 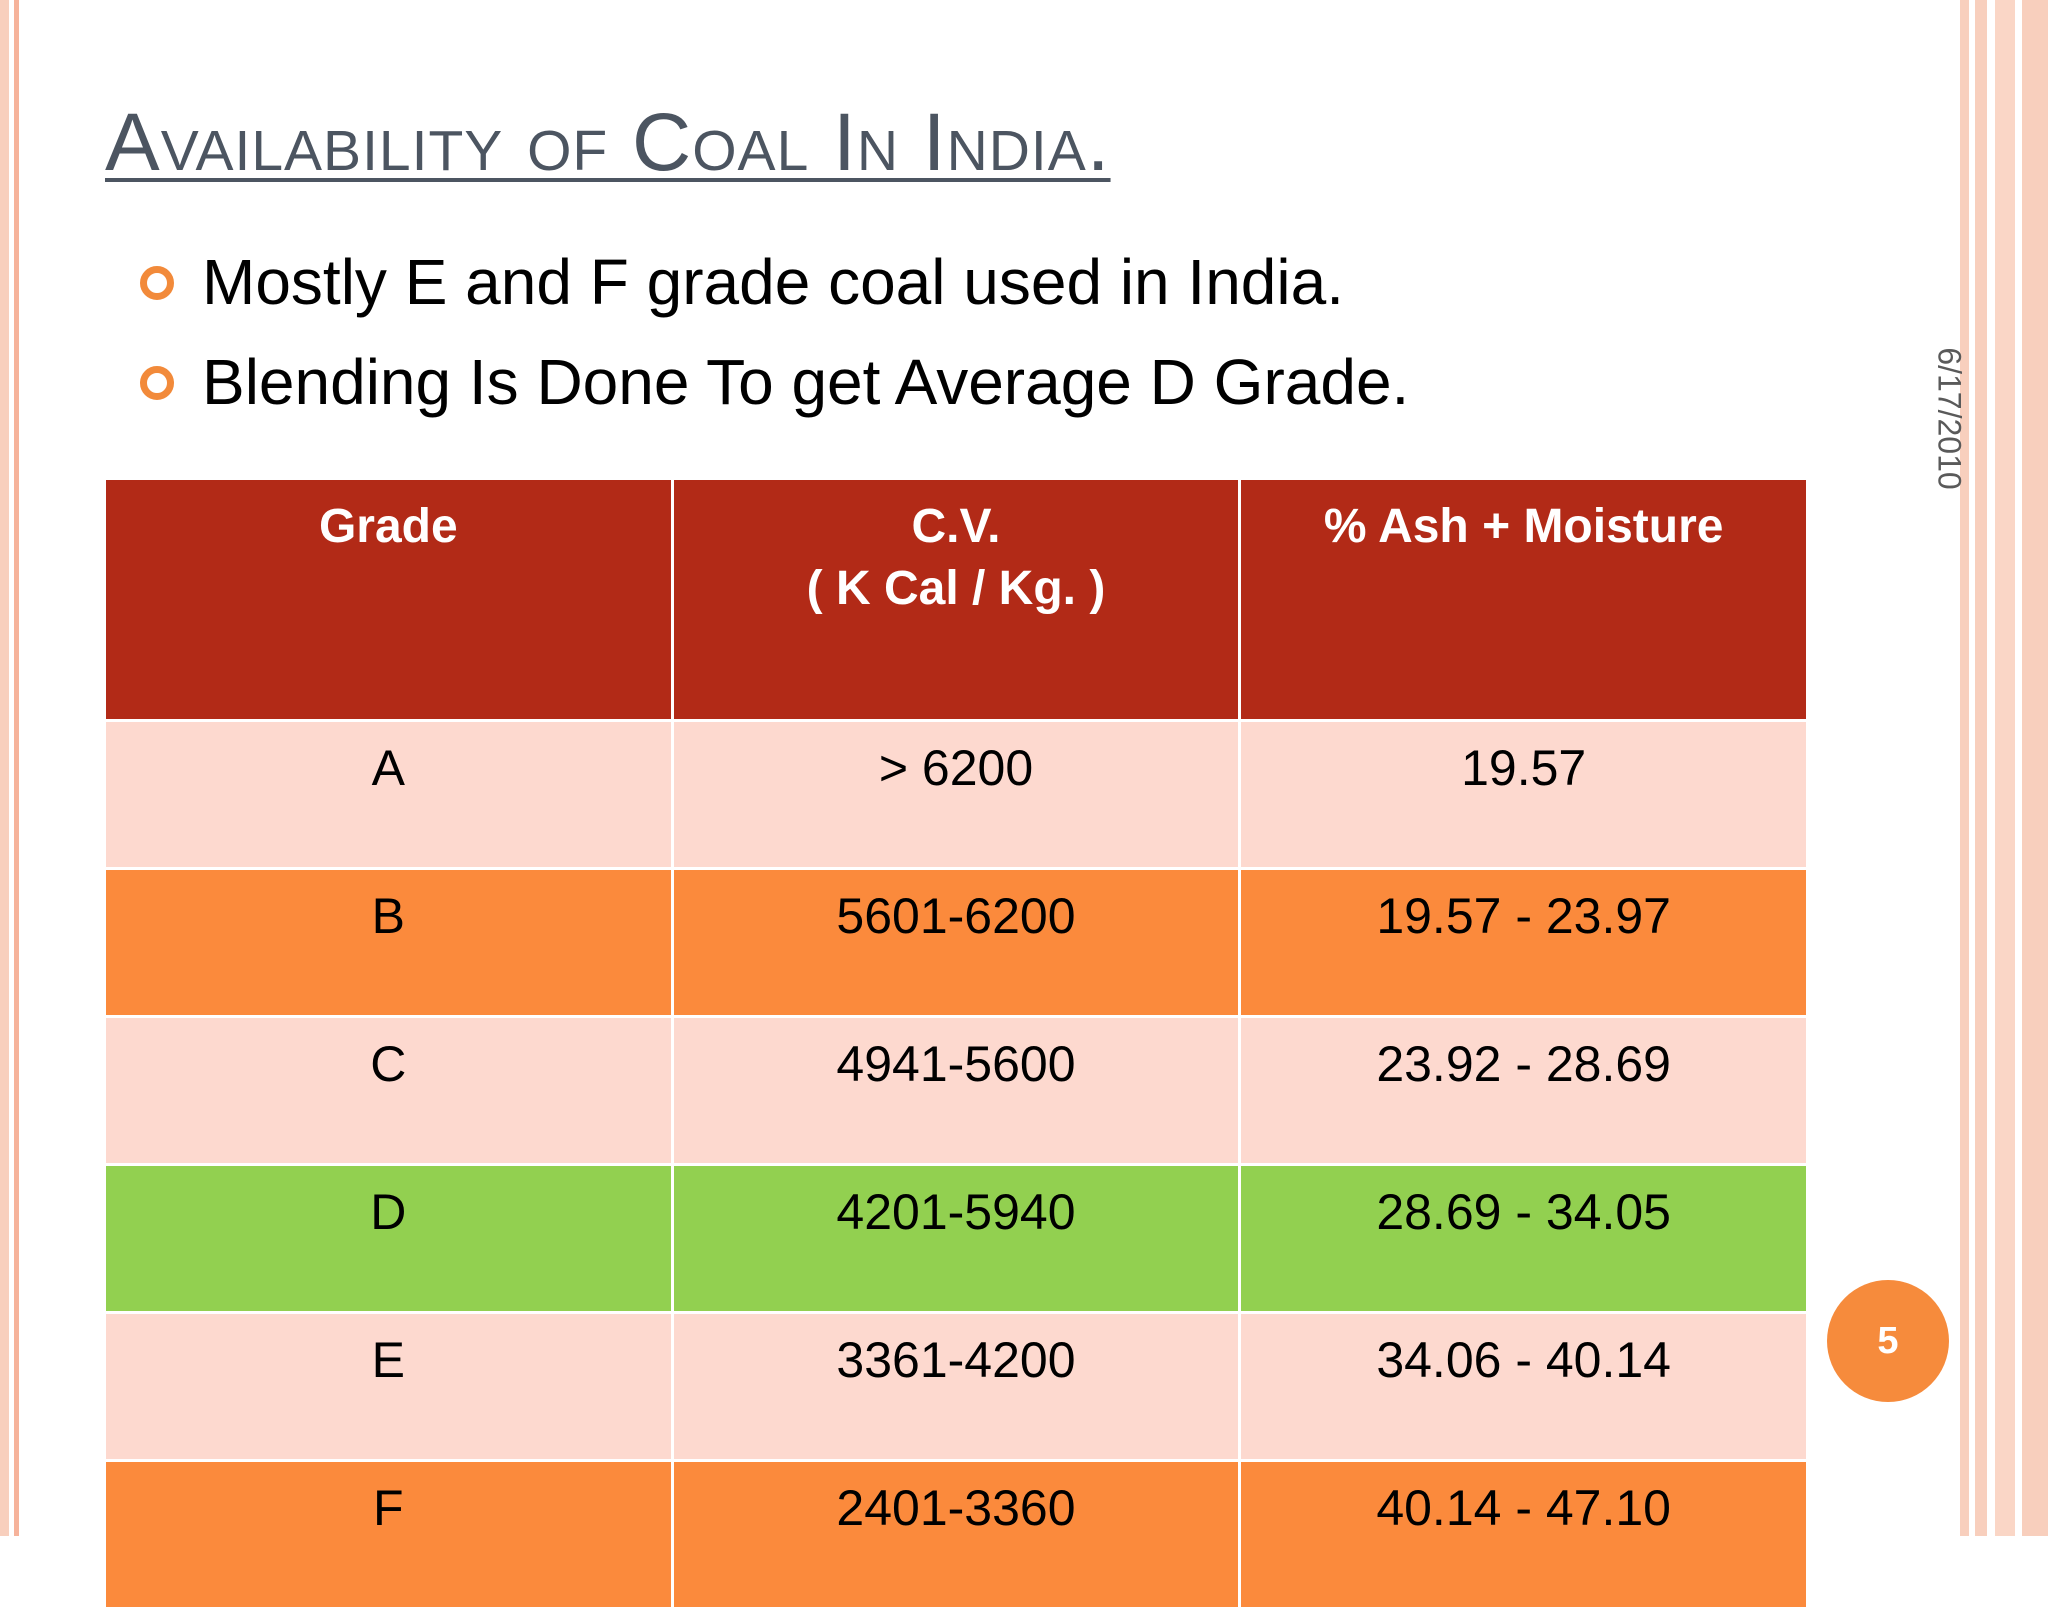 What do you see at coordinates (388, 1090) in the screenshot?
I see `cell-grade: C` at bounding box center [388, 1090].